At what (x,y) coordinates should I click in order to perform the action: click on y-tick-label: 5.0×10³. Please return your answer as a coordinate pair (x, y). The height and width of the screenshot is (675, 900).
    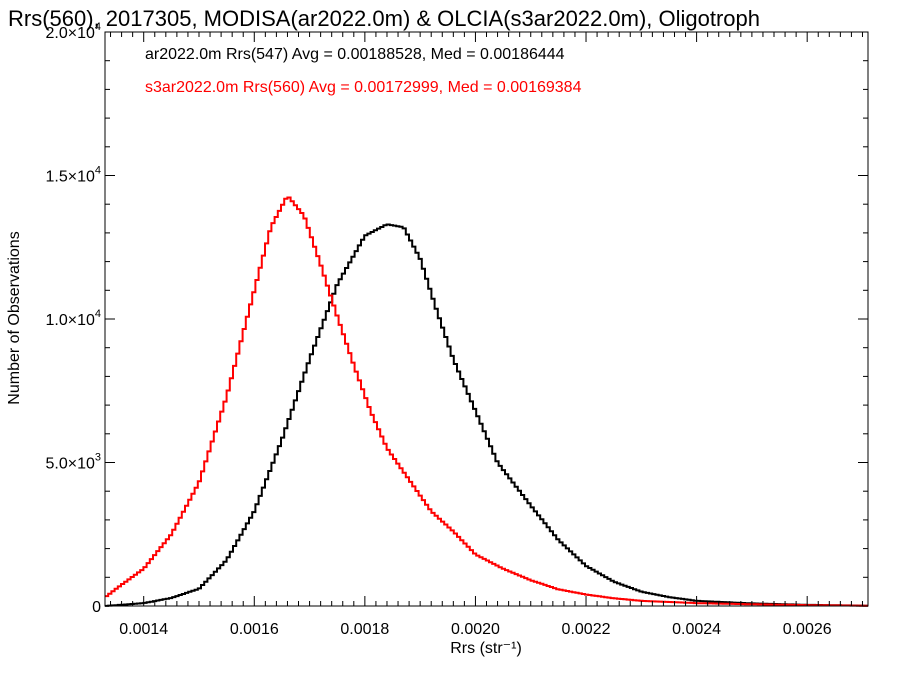
    Looking at the image, I should click on (73, 462).